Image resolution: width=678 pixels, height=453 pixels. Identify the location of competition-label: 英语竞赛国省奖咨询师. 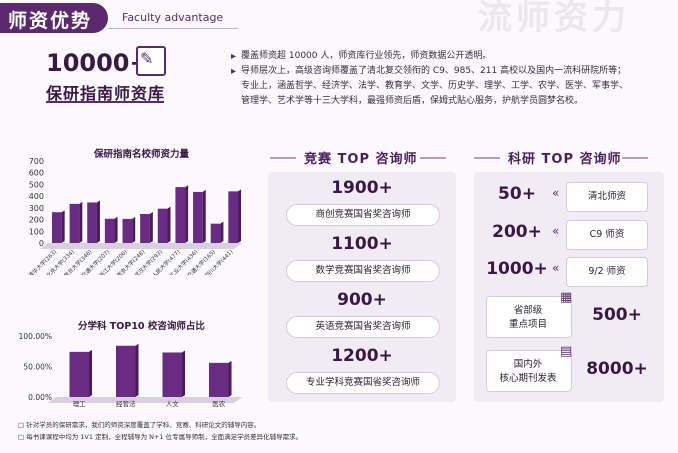
(363, 327).